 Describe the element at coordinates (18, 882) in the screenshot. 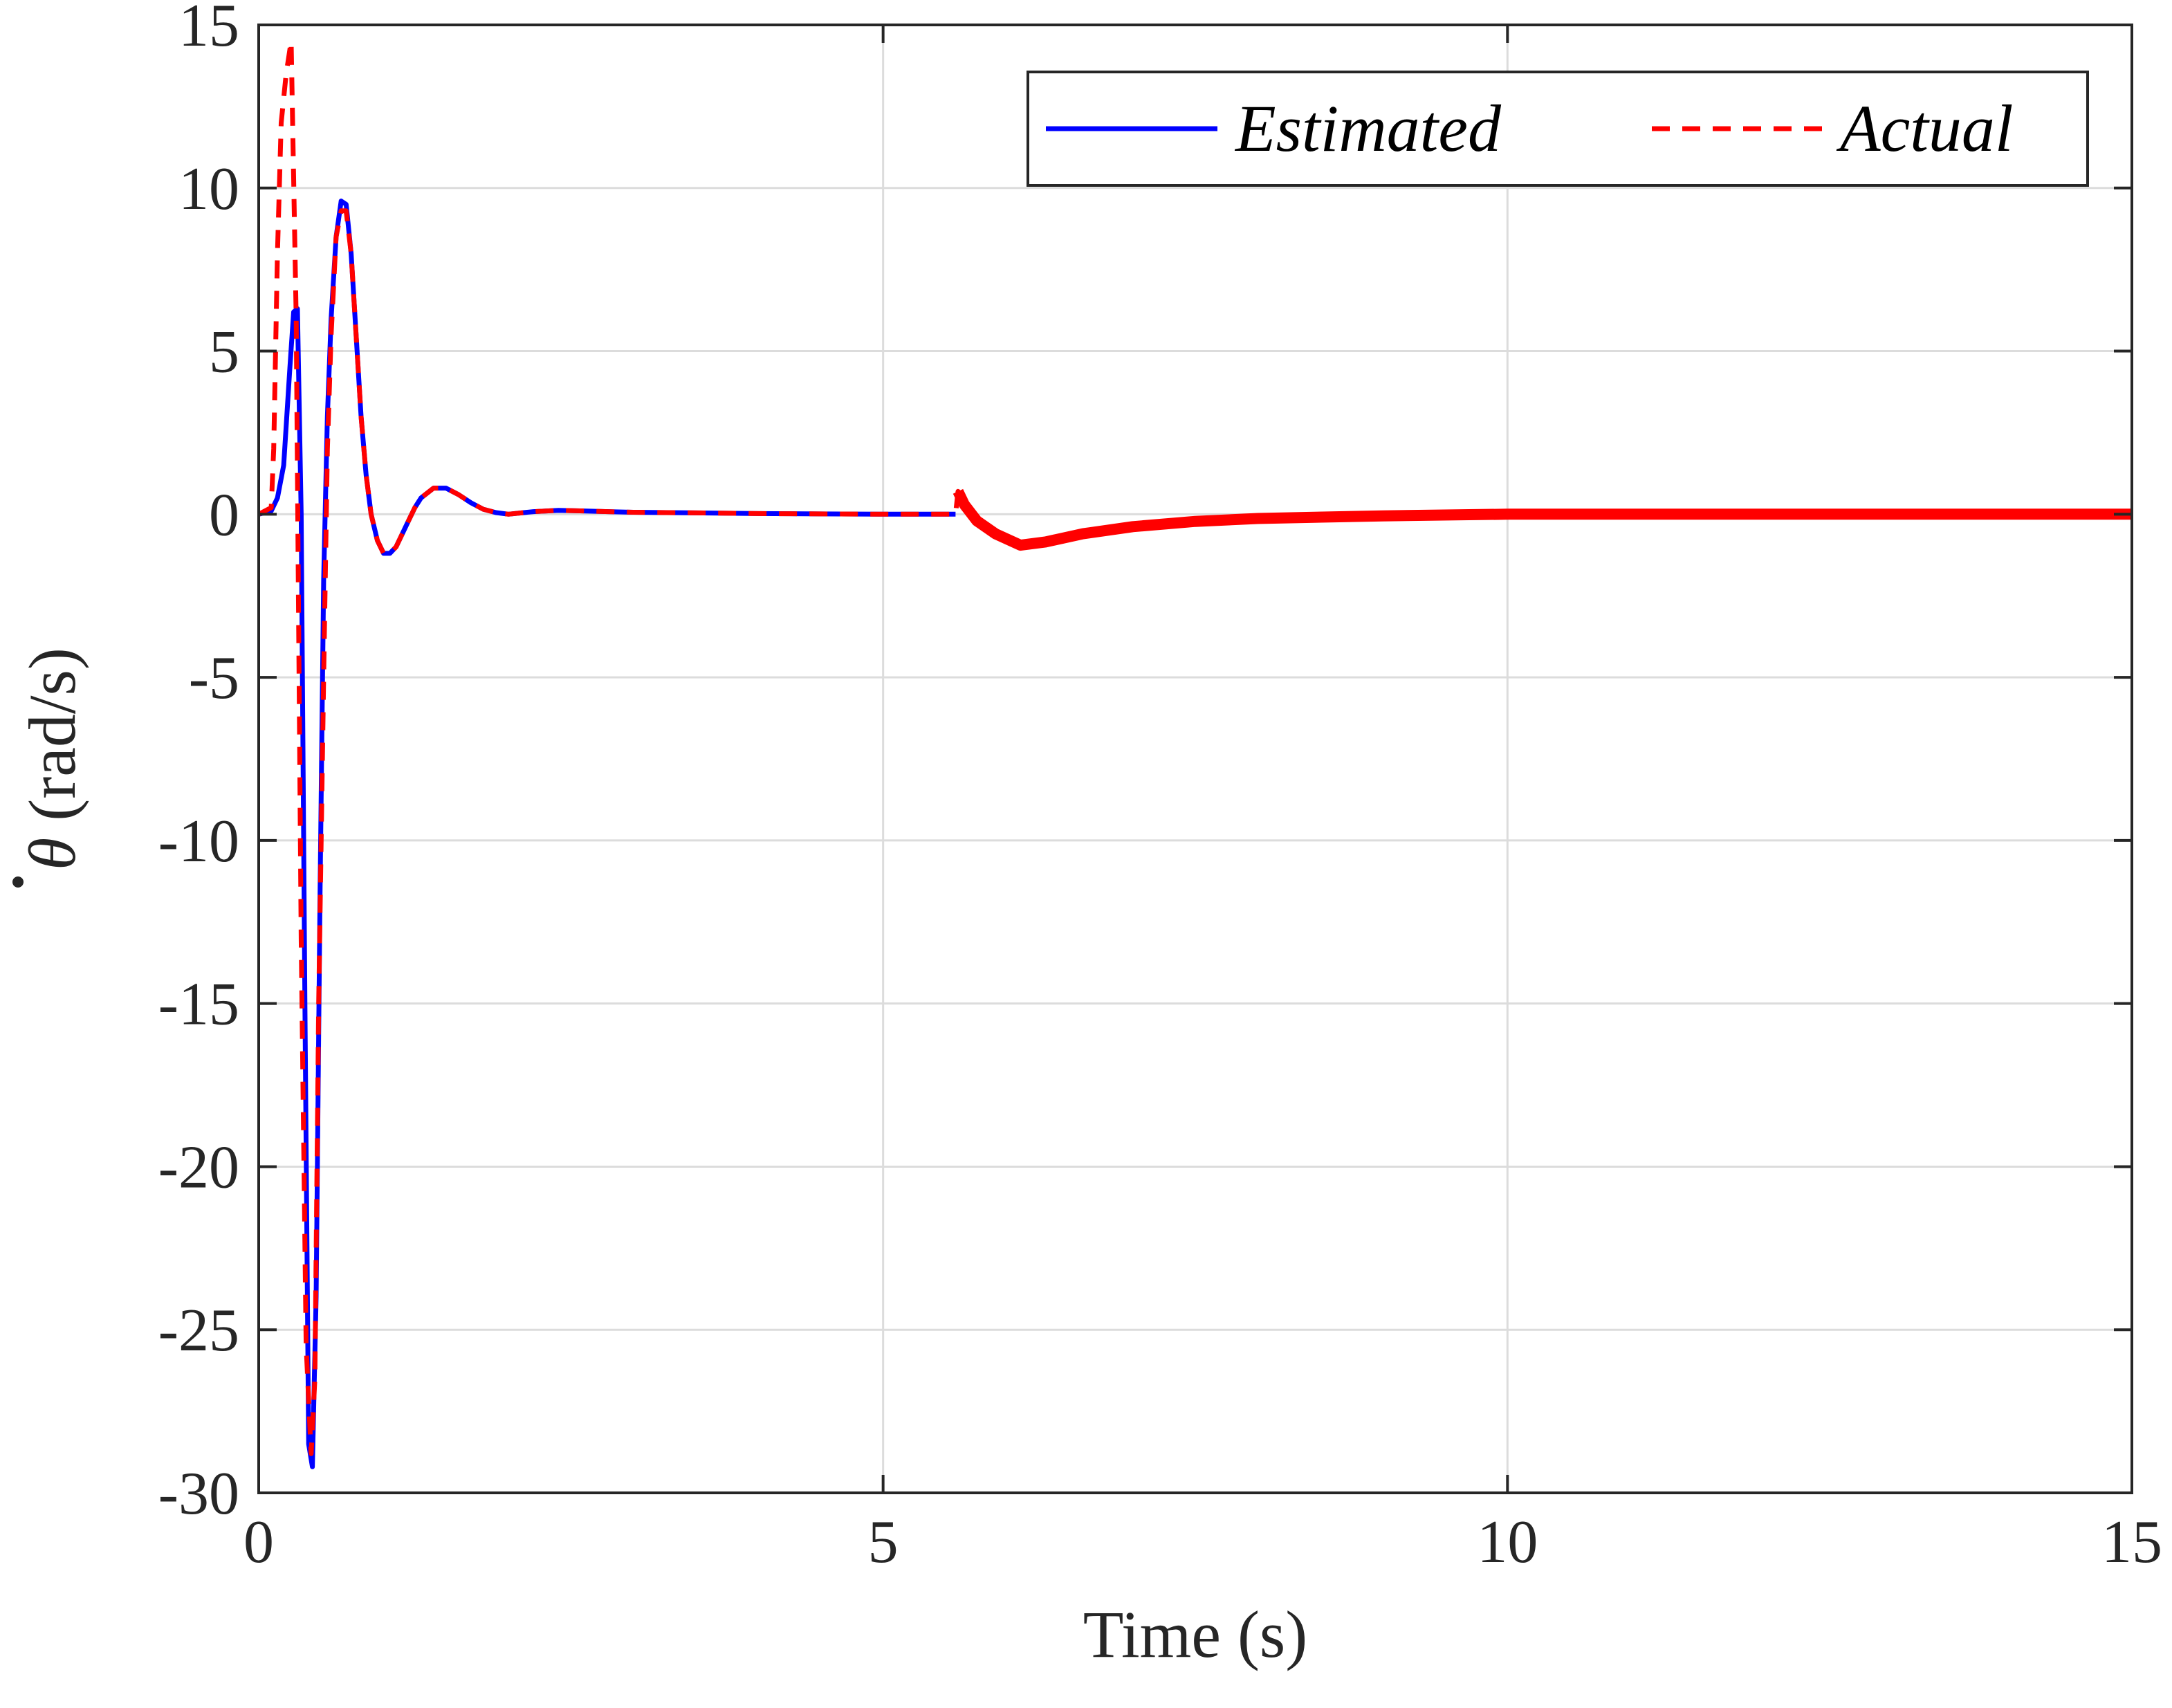

I see `y-axis-dot-accent` at that location.